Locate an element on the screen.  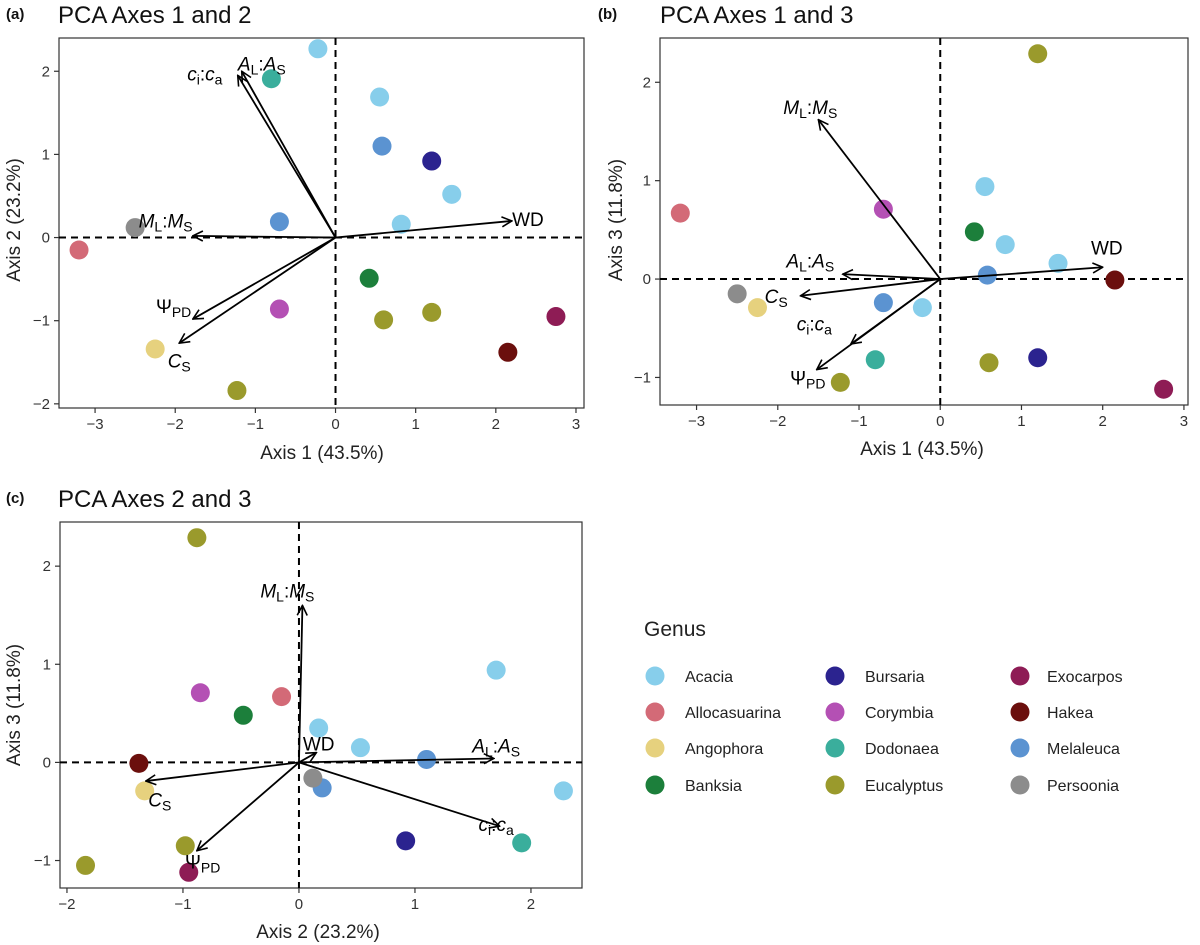
legend-label-allocasuarina: Allocasuarina is located at coordinates (733, 713).